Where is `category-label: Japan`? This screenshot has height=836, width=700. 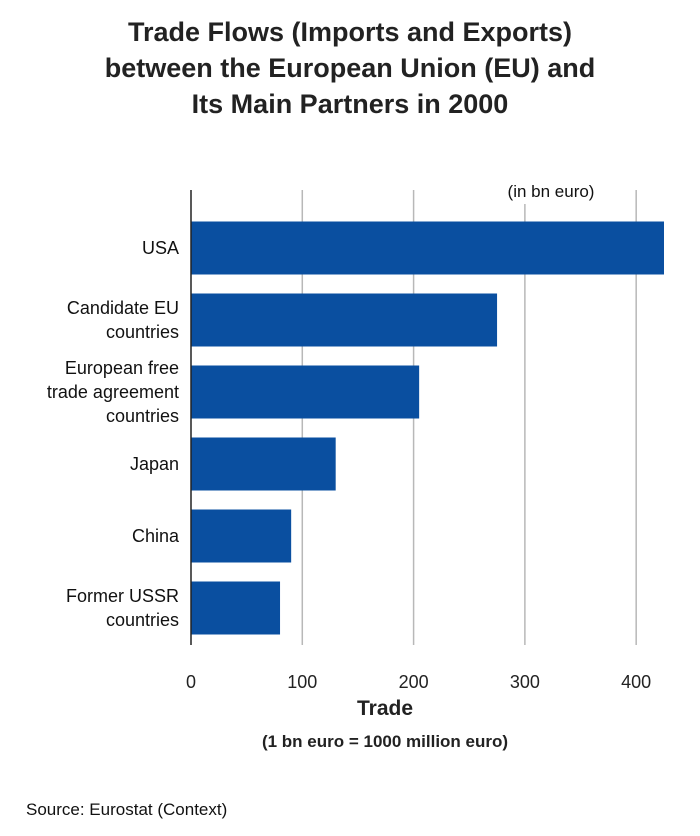 category-label: Japan is located at coordinates (154, 464).